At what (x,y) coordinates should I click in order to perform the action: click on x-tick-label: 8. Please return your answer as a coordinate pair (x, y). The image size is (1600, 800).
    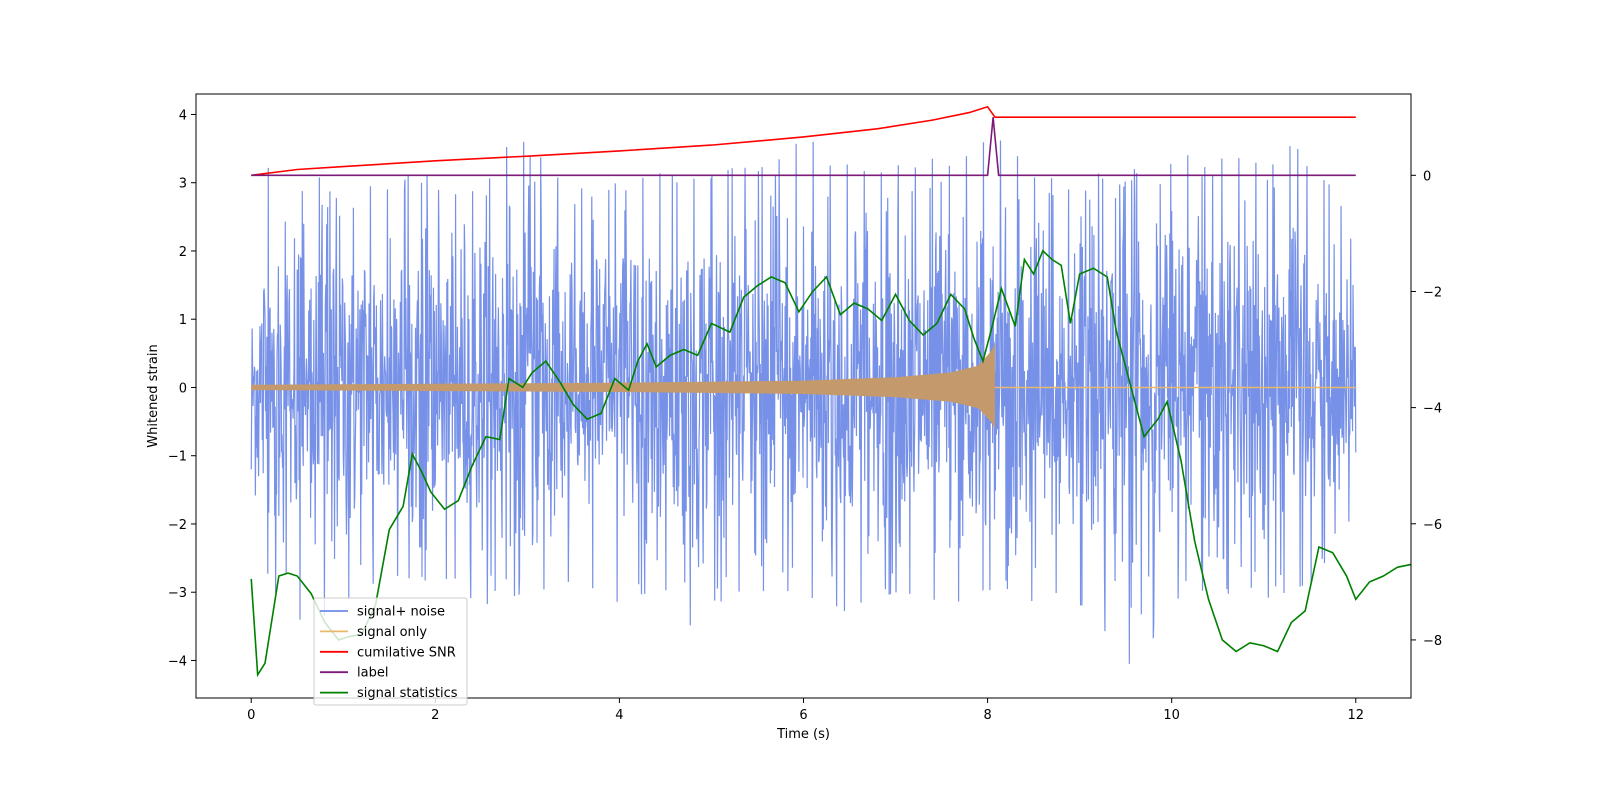
    Looking at the image, I should click on (987, 715).